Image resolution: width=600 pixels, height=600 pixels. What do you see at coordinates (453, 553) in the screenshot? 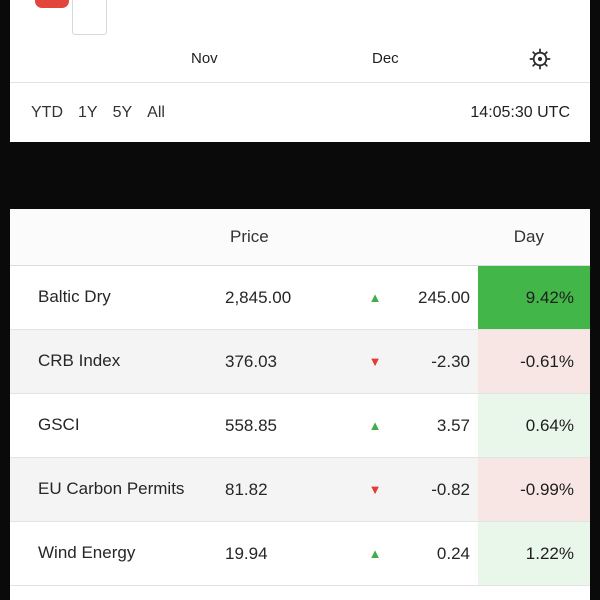
I see `change-cell: 0.24` at bounding box center [453, 553].